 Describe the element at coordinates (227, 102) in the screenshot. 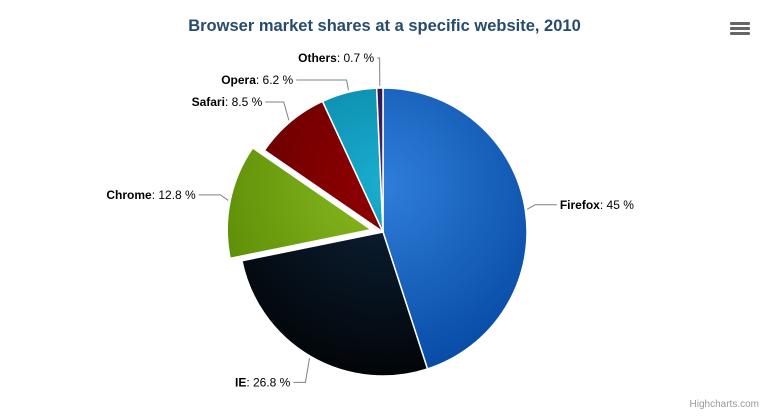

I see `pie-label-safari: Safari: 8.5 %` at that location.